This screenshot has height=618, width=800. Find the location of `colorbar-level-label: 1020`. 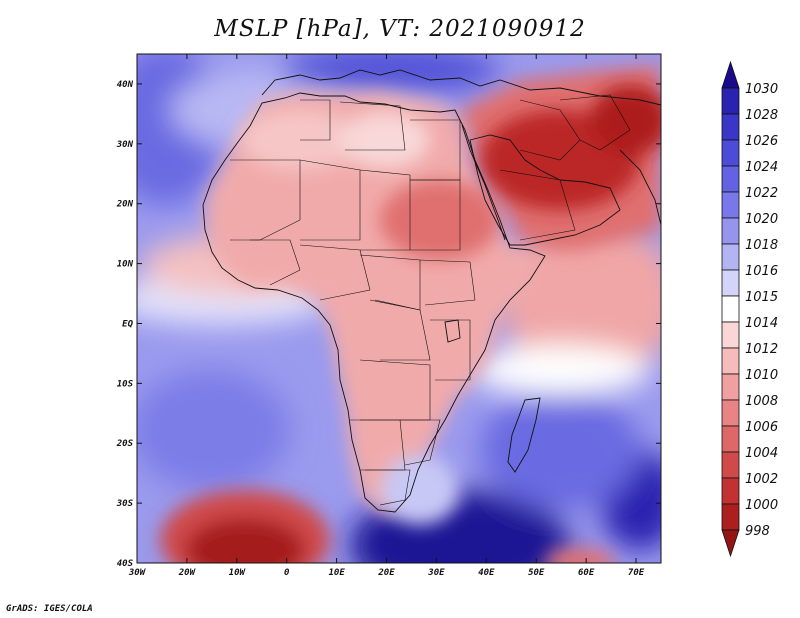

colorbar-level-label: 1020 is located at coordinates (761, 219).